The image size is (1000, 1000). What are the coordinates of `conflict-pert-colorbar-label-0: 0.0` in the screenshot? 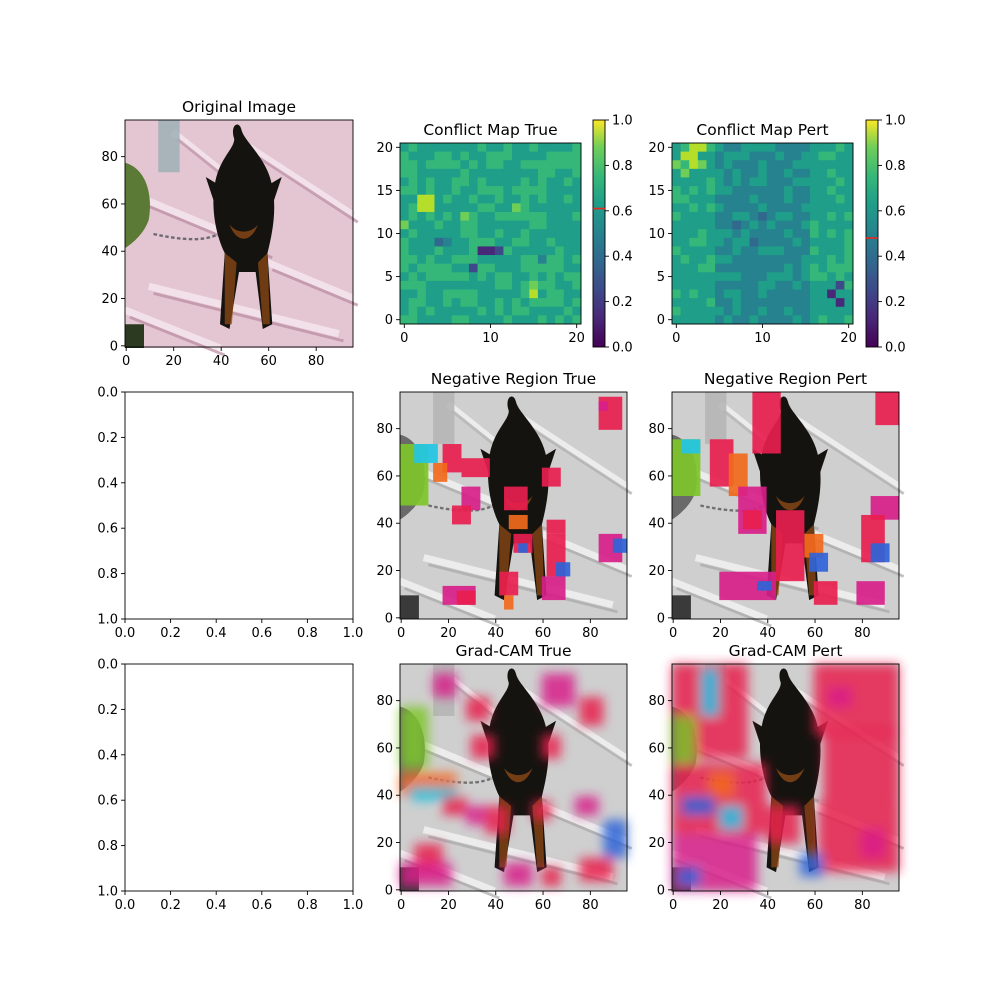 It's located at (895, 348).